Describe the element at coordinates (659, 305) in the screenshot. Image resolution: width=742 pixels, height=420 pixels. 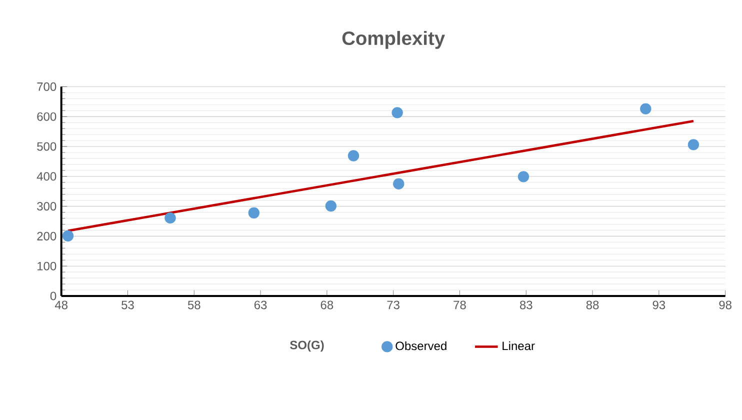
I see `x-tick-label: 93` at that location.